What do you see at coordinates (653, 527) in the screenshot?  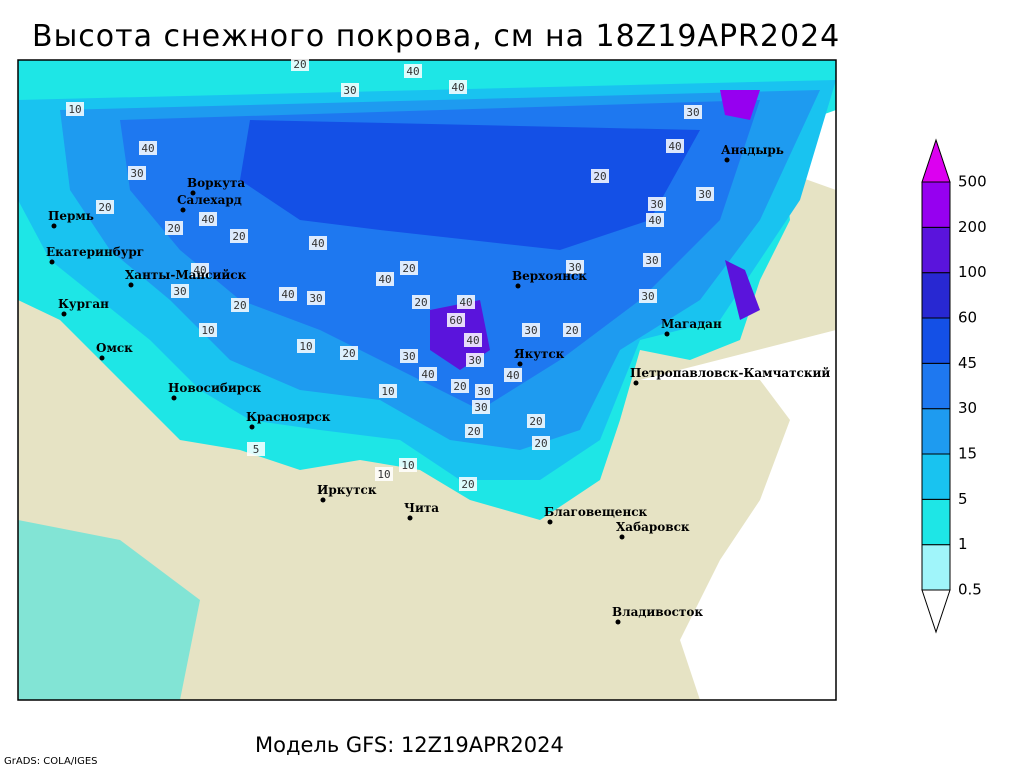 I see `city-label: Хабаровск` at bounding box center [653, 527].